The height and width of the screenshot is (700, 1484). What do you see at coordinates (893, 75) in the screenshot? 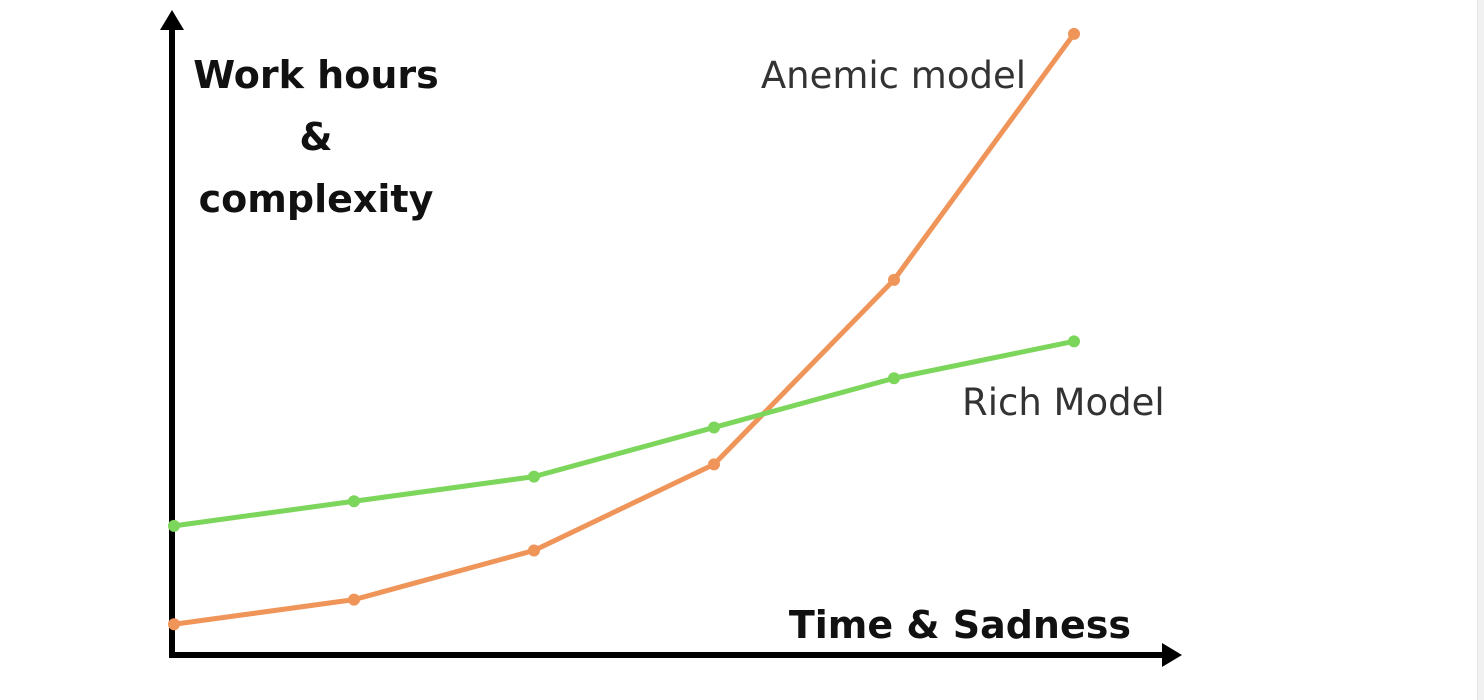
I see `series-label-anemic-model: Anemic model` at bounding box center [893, 75].